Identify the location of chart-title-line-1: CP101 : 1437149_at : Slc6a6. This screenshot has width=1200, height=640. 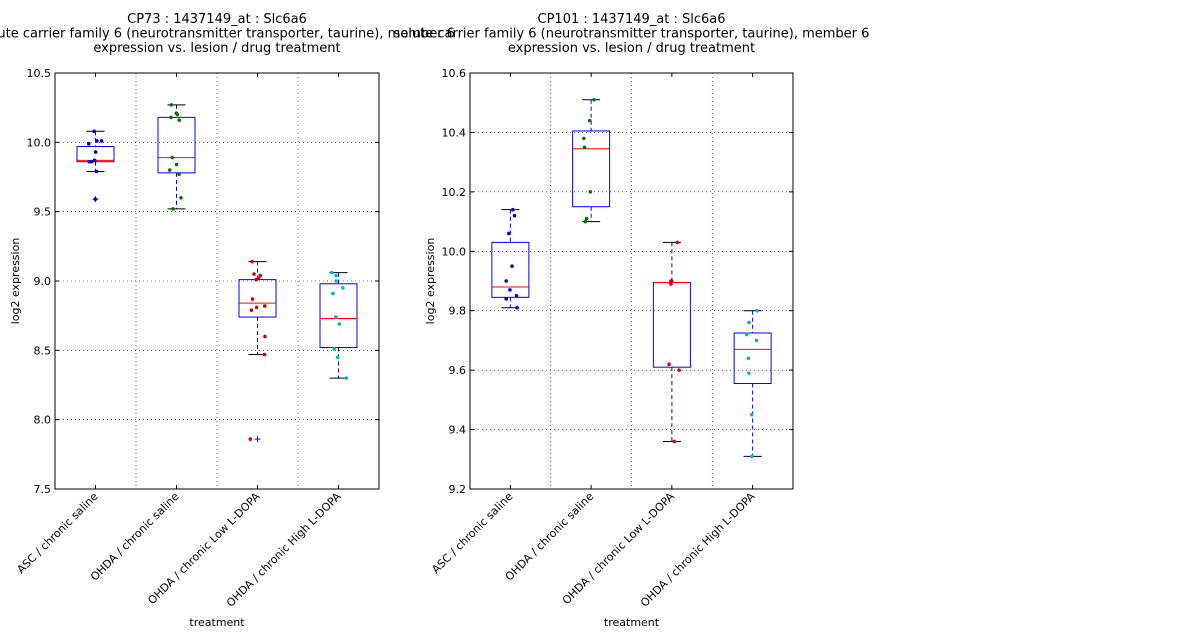
(632, 19).